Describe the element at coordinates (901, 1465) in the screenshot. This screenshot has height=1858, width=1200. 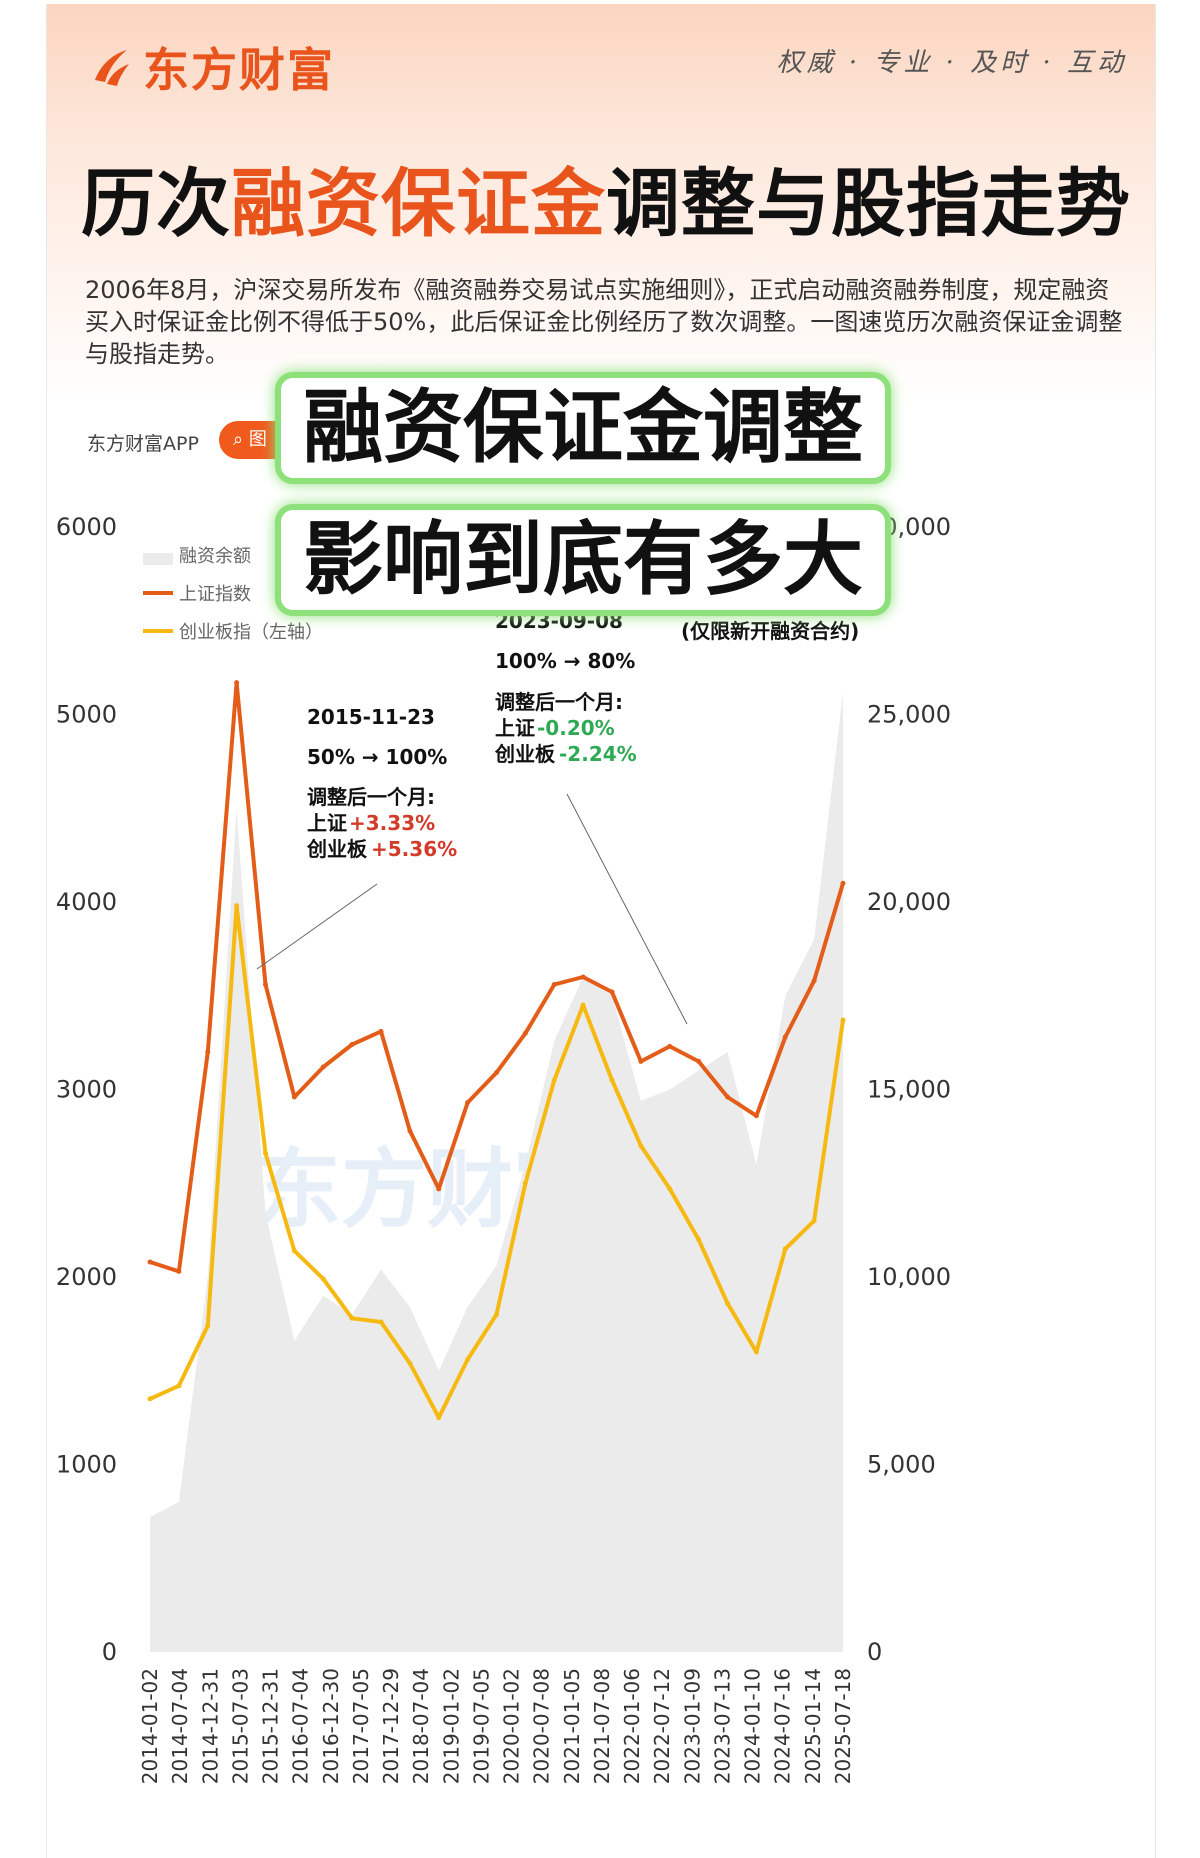
I see `right-axis-tick: 5,000` at that location.